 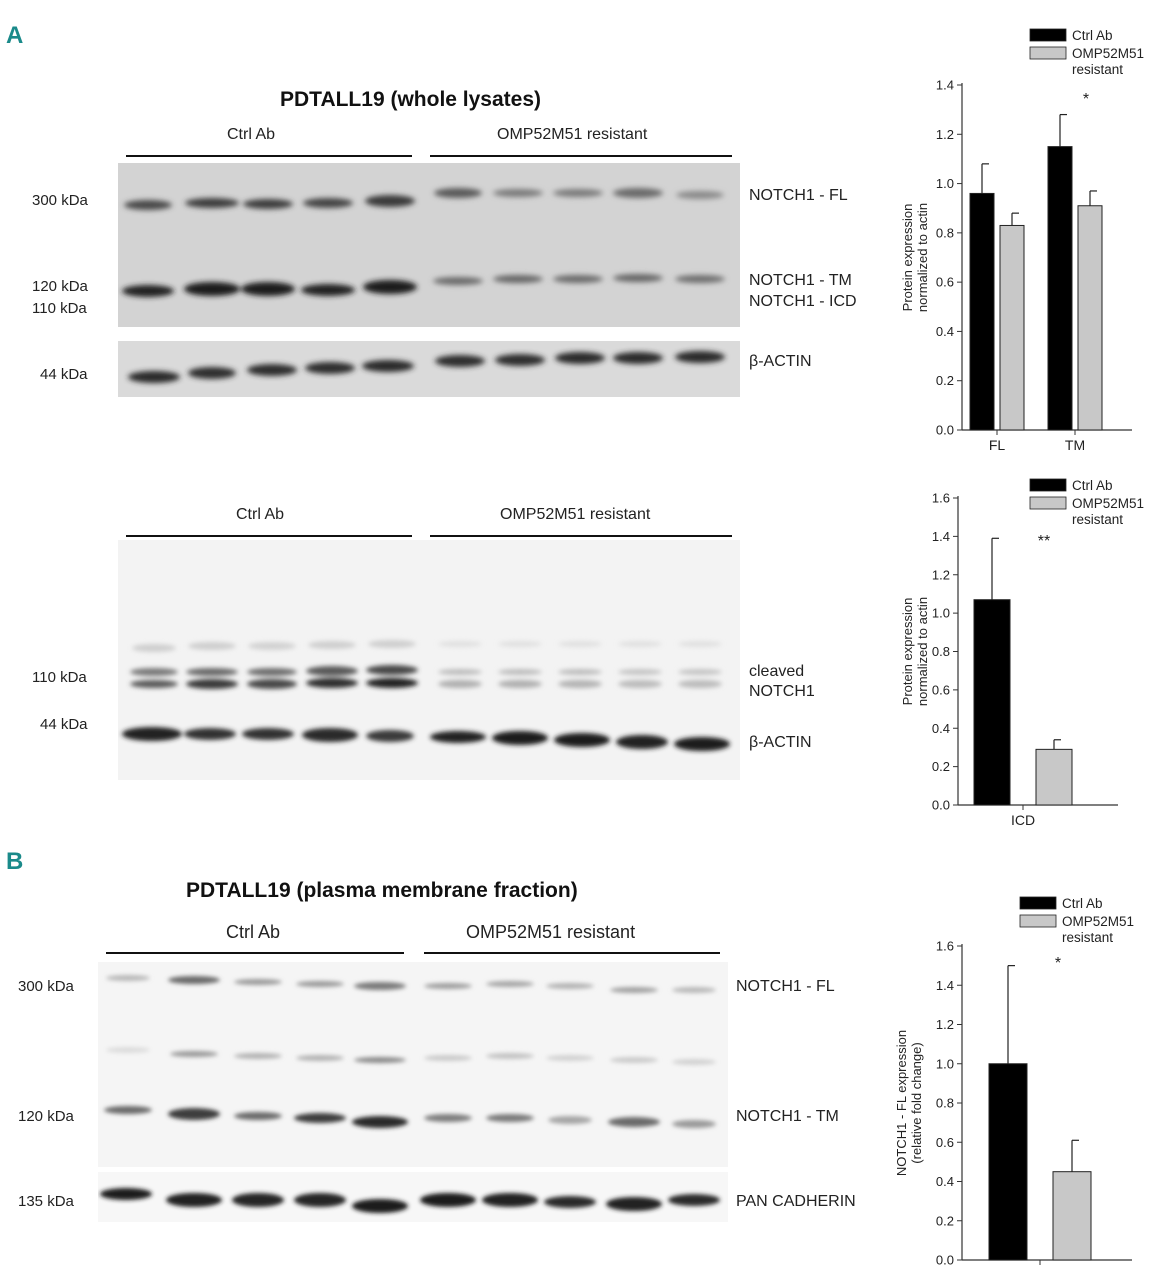 I want to click on group-label-resistant-b: OMP52M51 resistant, so click(x=551, y=932).